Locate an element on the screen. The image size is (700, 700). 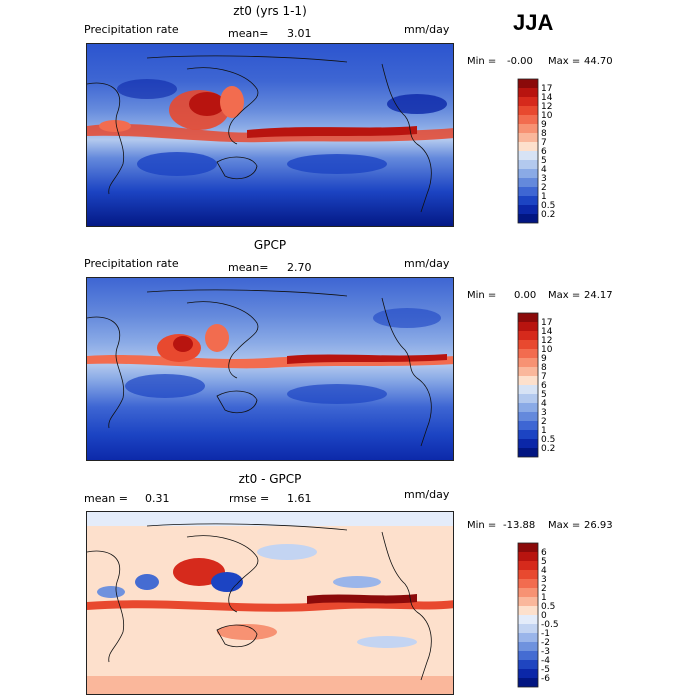
panel-3-rmse-value: 1.61 is located at coordinates (299, 498).